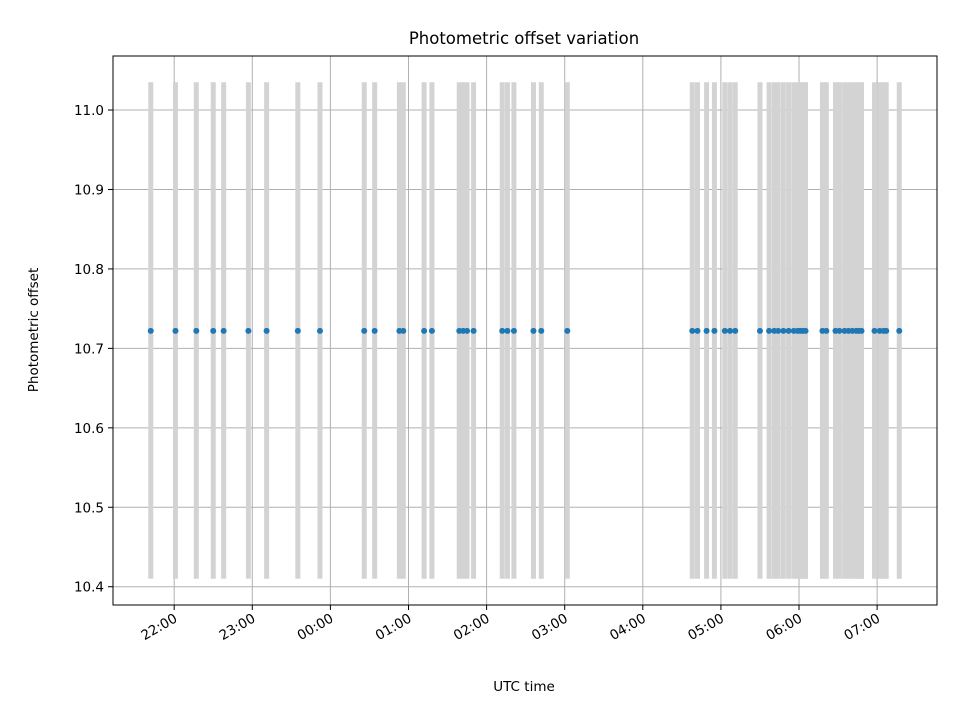 This screenshot has width=960, height=720. Describe the element at coordinates (524, 687) in the screenshot. I see `x-axis-label: UTC time` at that location.